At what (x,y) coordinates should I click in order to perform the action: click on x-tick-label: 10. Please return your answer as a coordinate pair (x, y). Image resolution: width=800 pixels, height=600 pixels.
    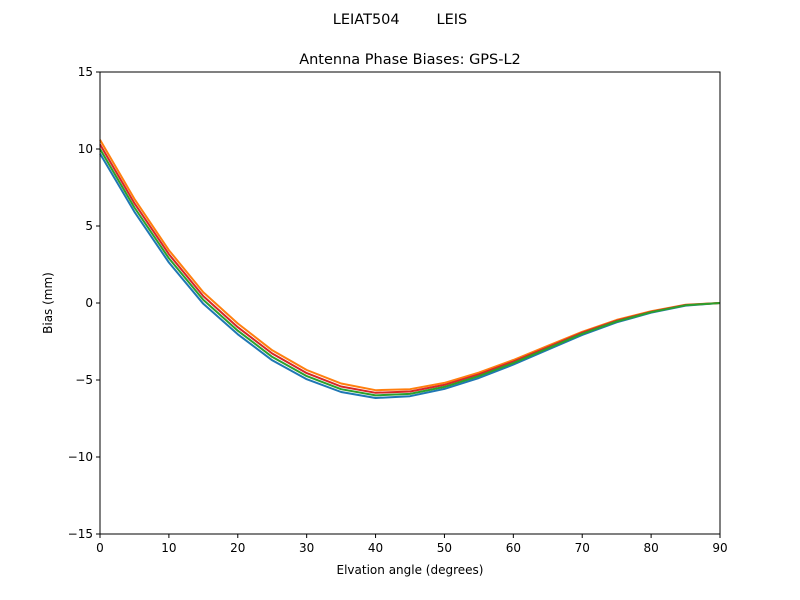
    Looking at the image, I should click on (168, 548).